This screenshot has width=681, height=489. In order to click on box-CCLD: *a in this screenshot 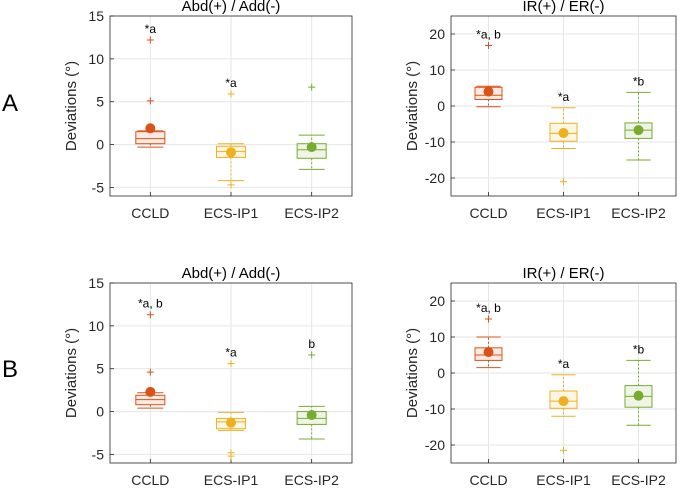, I will do `click(150, 85)`.